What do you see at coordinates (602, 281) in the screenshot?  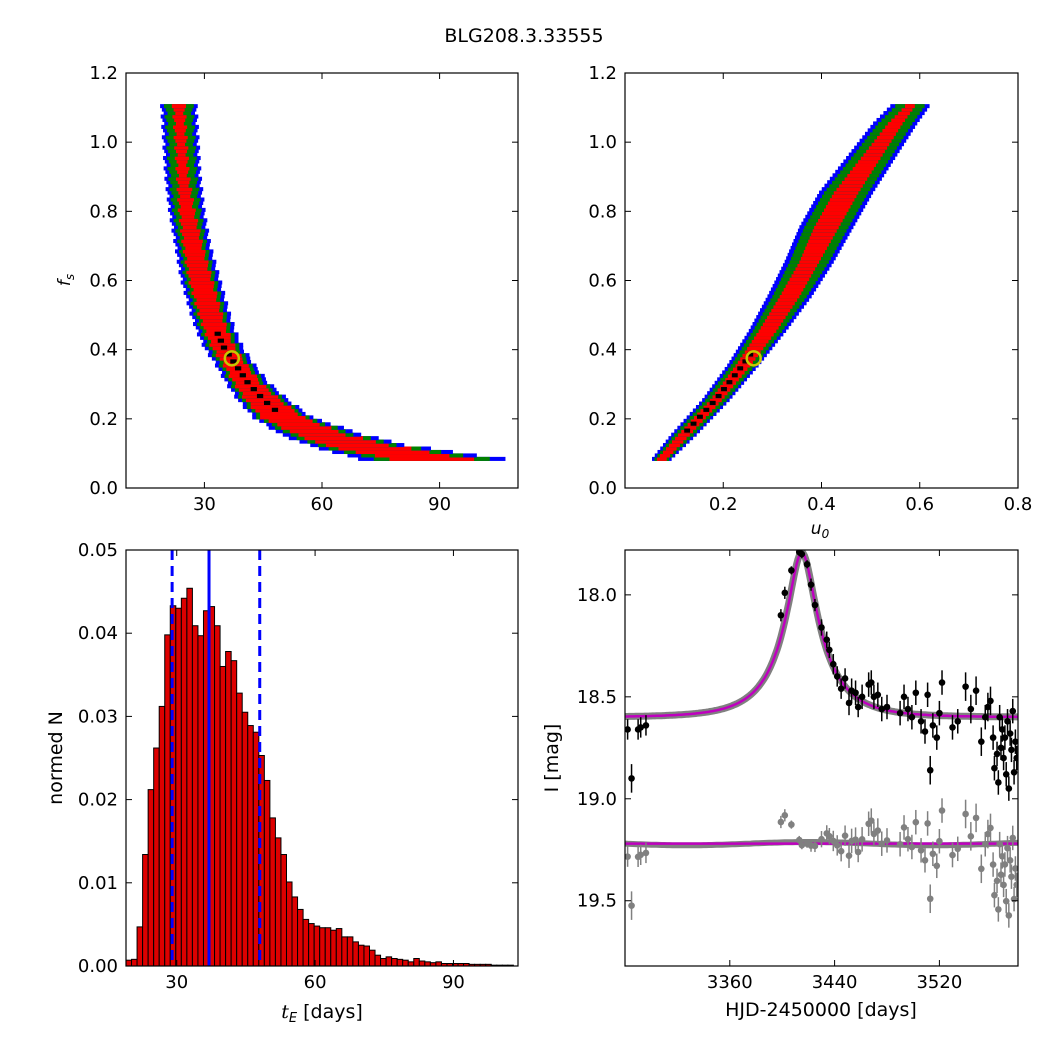 I see `u0-fs-ytick-label: 0.6` at bounding box center [602, 281].